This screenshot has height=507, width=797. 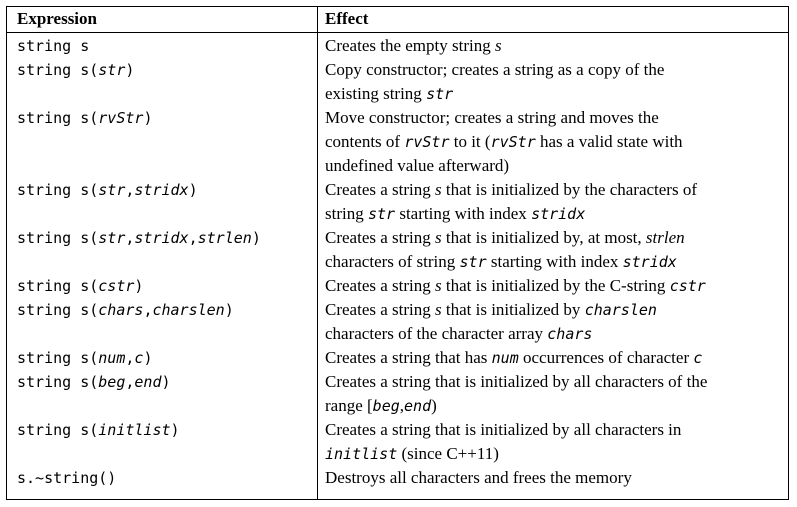 I want to click on expression-fragment: strlen, so click(x=224, y=238).